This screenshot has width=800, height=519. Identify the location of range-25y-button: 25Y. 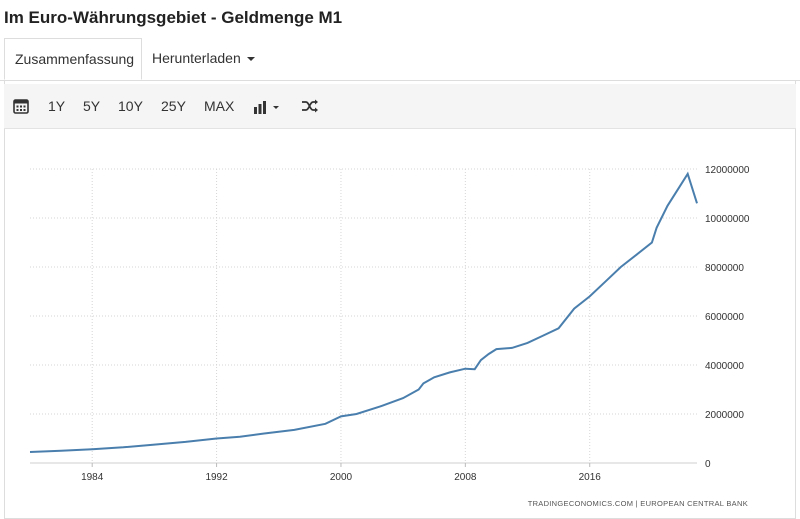
(173, 106).